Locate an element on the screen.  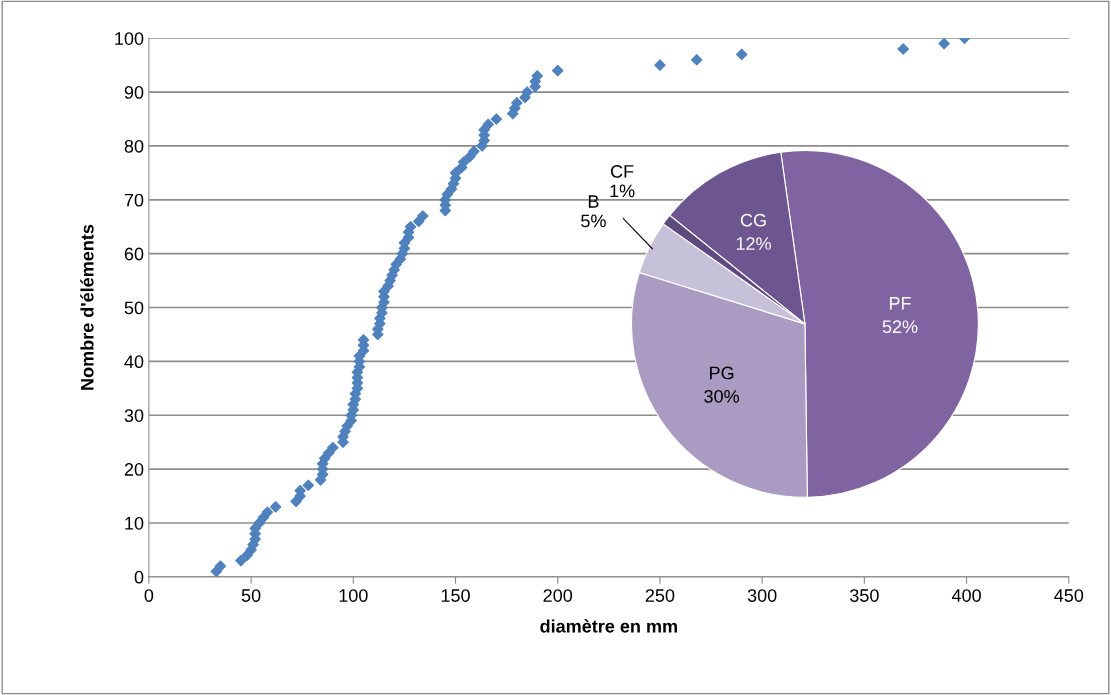
y-tick-label: 10 is located at coordinates (134, 523).